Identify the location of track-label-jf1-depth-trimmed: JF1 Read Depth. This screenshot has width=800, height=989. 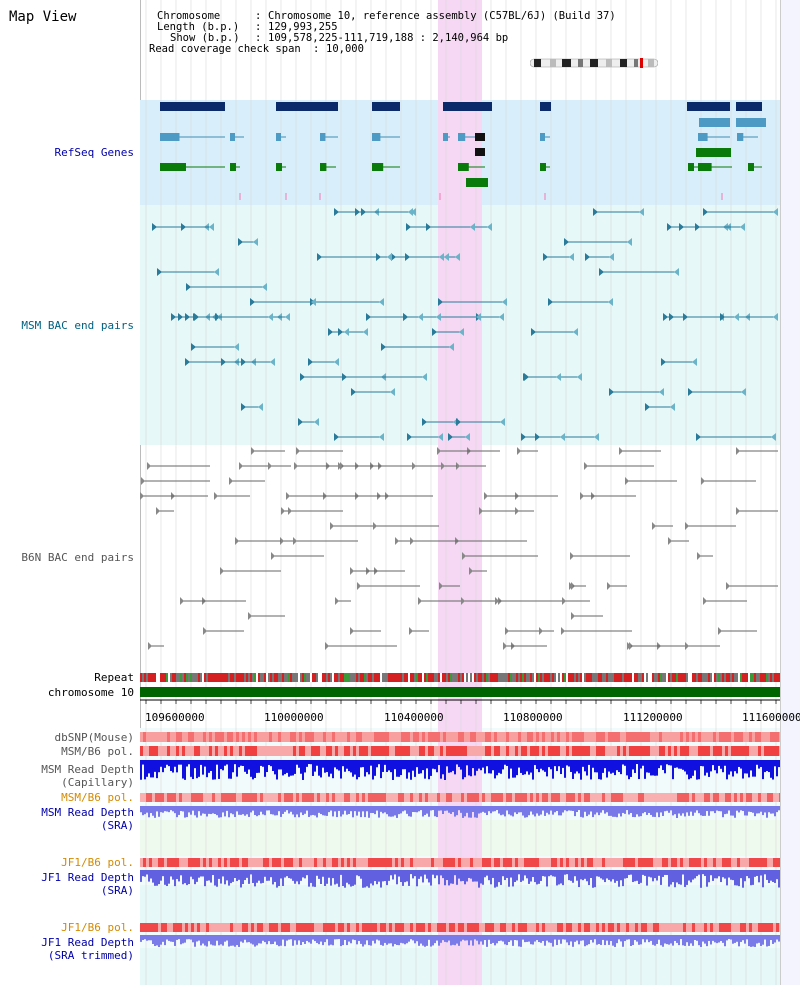
(87, 942).